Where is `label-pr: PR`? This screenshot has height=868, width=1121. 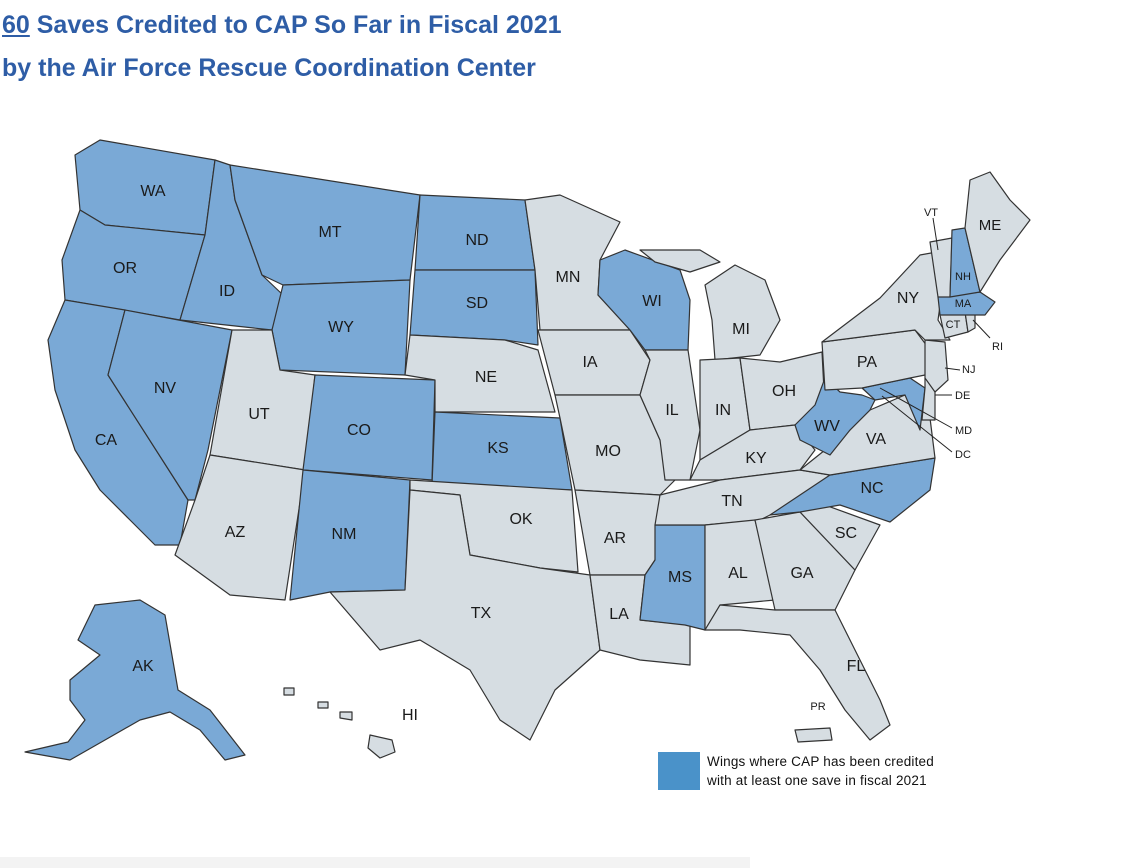
label-pr: PR is located at coordinates (817, 707).